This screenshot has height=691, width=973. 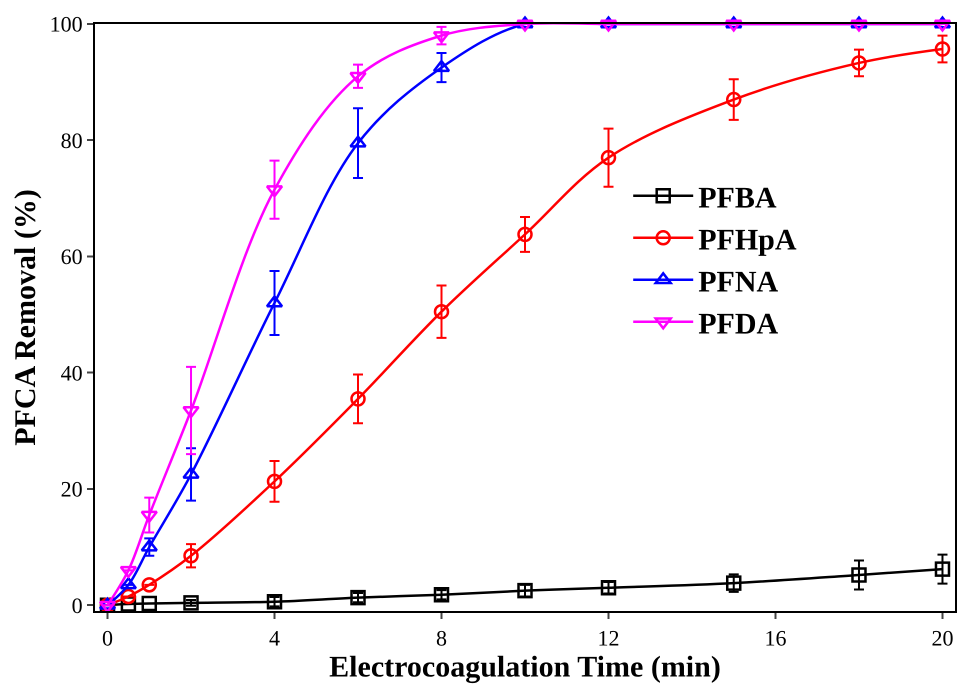 What do you see at coordinates (738, 282) in the screenshot?
I see `legend-label: PFNA` at bounding box center [738, 282].